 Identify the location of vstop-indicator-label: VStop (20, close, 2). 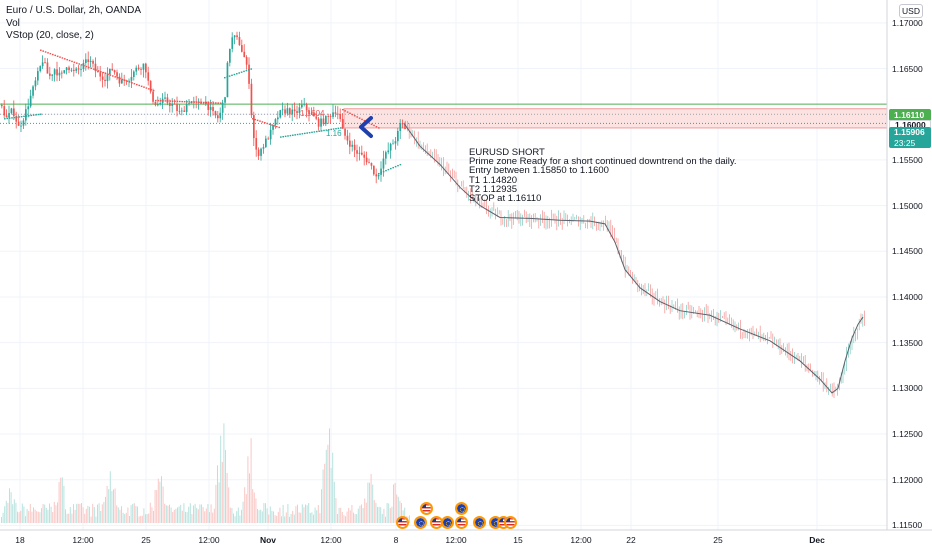
(50, 35).